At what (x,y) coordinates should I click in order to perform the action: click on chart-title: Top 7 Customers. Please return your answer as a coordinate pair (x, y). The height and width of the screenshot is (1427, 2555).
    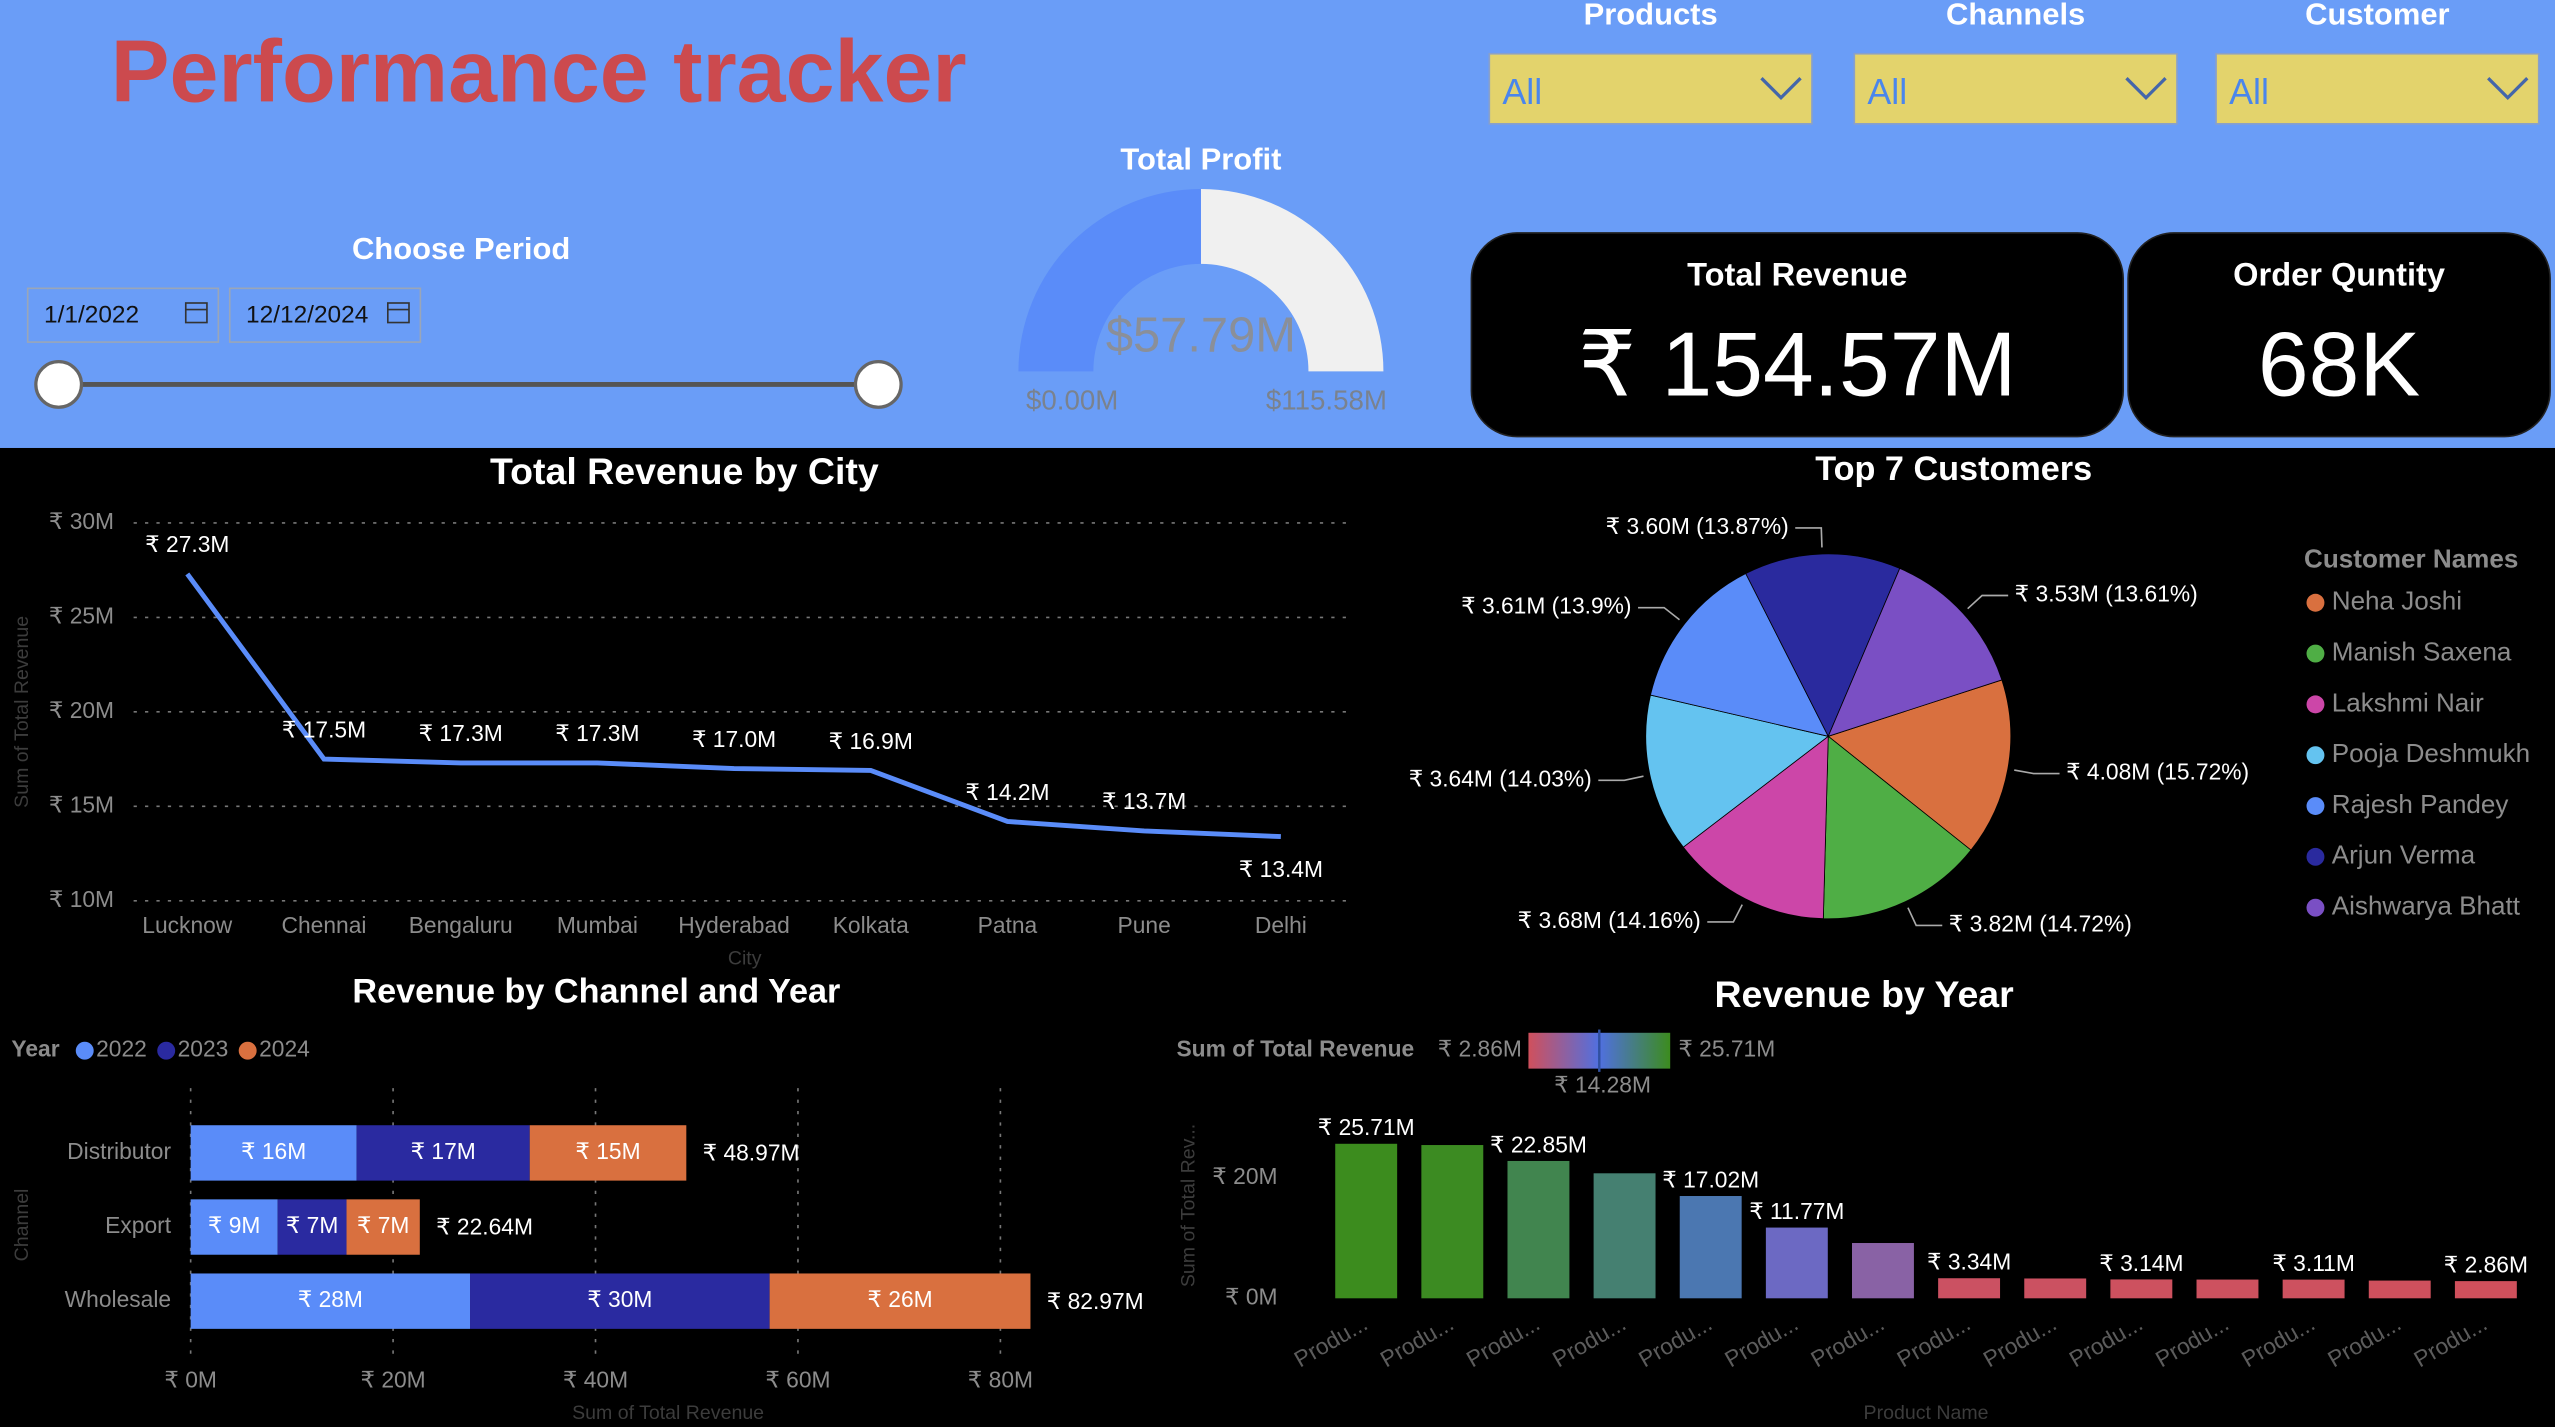
    Looking at the image, I should click on (1953, 469).